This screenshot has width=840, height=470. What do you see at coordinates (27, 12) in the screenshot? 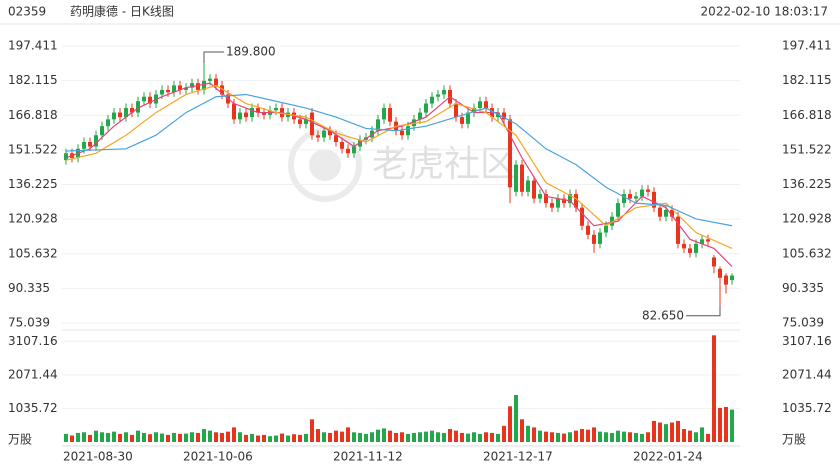
I see `stock-code: 02359` at bounding box center [27, 12].